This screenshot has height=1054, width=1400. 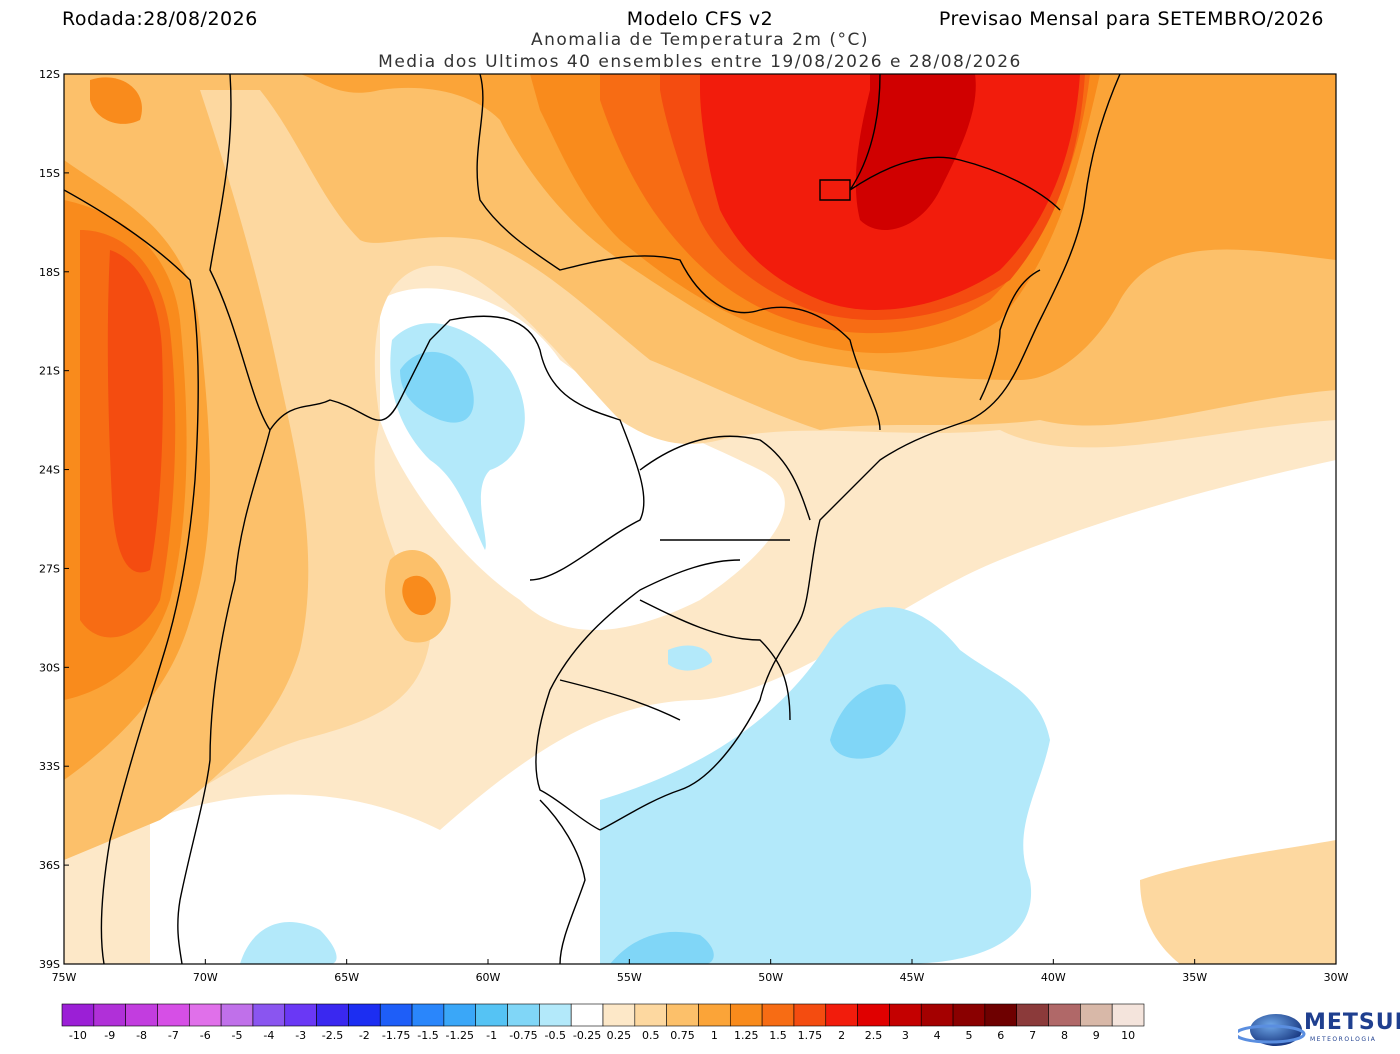 What do you see at coordinates (912, 977) in the screenshot?
I see `lon-tick-label: 45W` at bounding box center [912, 977].